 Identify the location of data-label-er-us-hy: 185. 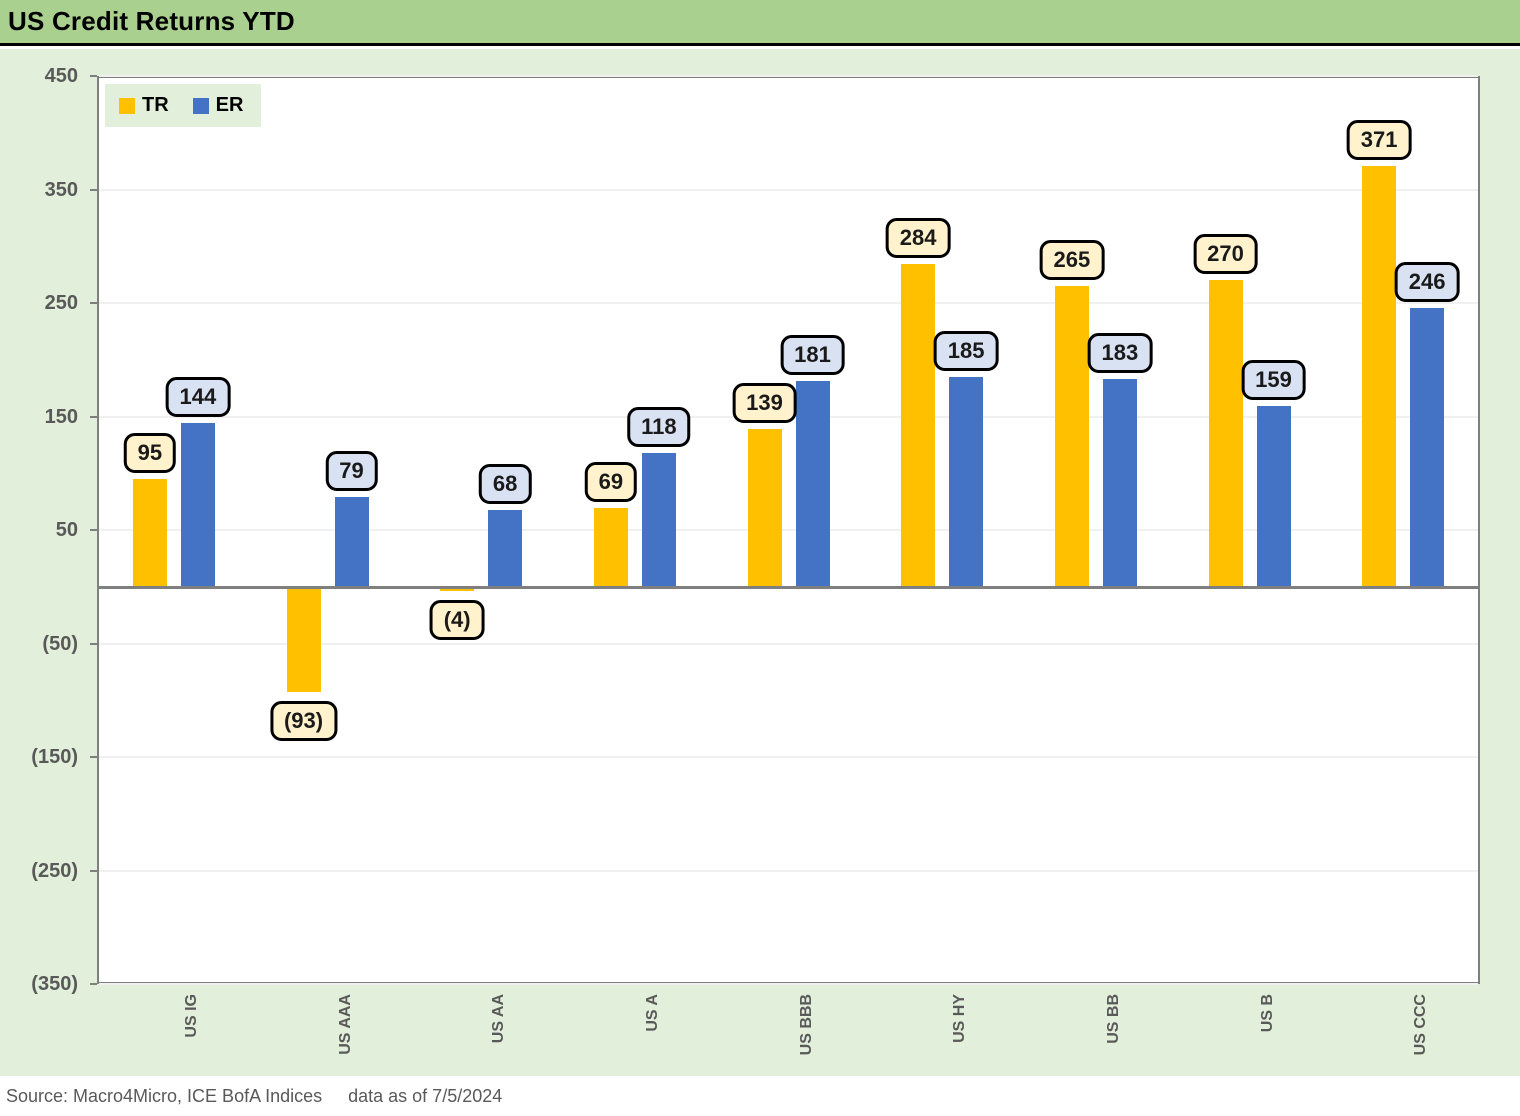
(966, 350).